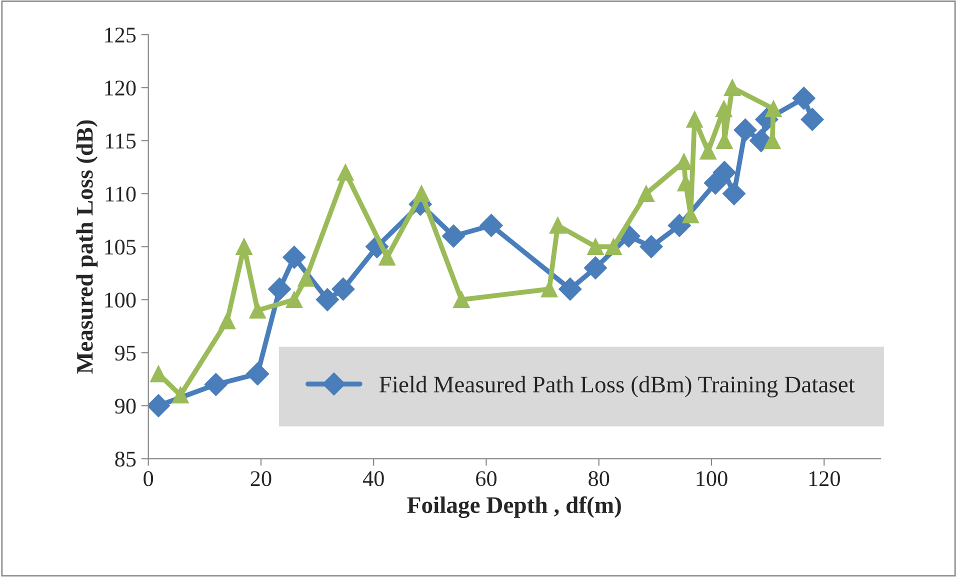  I want to click on x-tick-label: 80, so click(599, 478).